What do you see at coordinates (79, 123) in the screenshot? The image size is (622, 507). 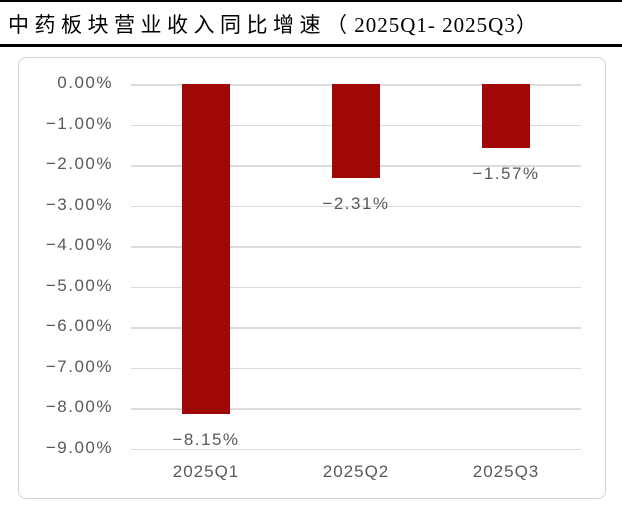 I see `y-axis-tick-label: −1.00%` at bounding box center [79, 123].